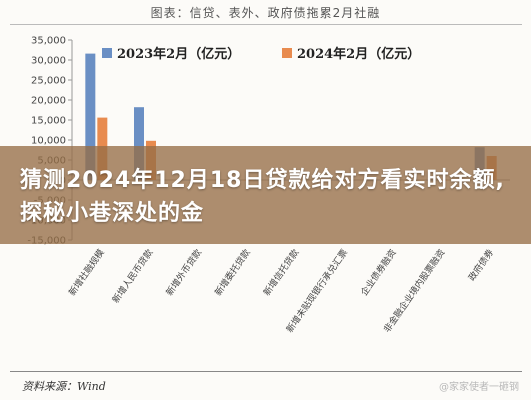 Image resolution: width=531 pixels, height=400 pixels. What do you see at coordinates (266, 371) in the screenshot?
I see `source-divider` at bounding box center [266, 371].